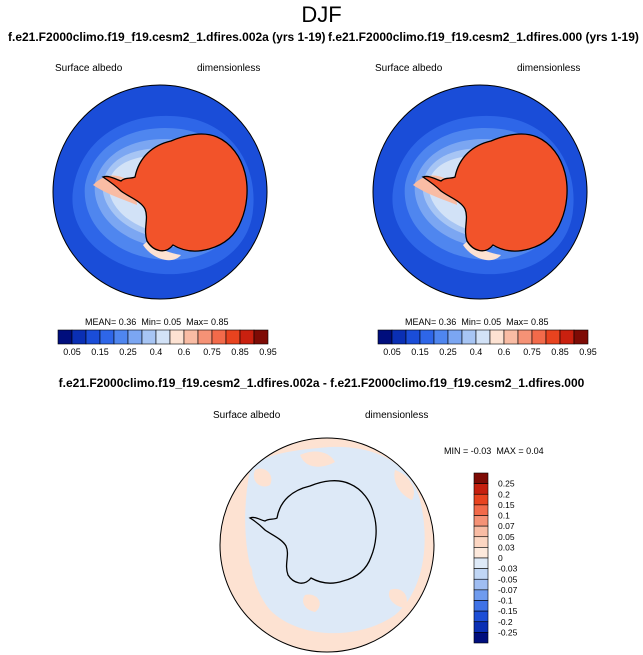 This screenshot has height=655, width=643. I want to click on panel2-units: dimensionless, so click(549, 68).